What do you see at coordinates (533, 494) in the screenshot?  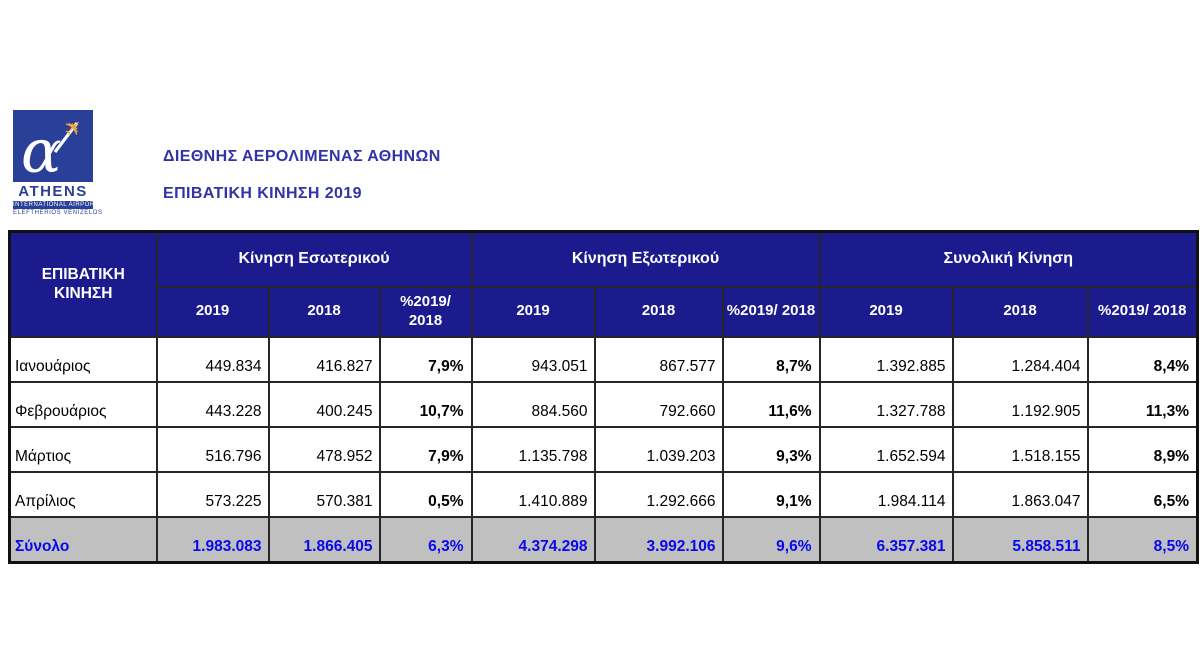 I see `value-cell: 1.410.889` at bounding box center [533, 494].